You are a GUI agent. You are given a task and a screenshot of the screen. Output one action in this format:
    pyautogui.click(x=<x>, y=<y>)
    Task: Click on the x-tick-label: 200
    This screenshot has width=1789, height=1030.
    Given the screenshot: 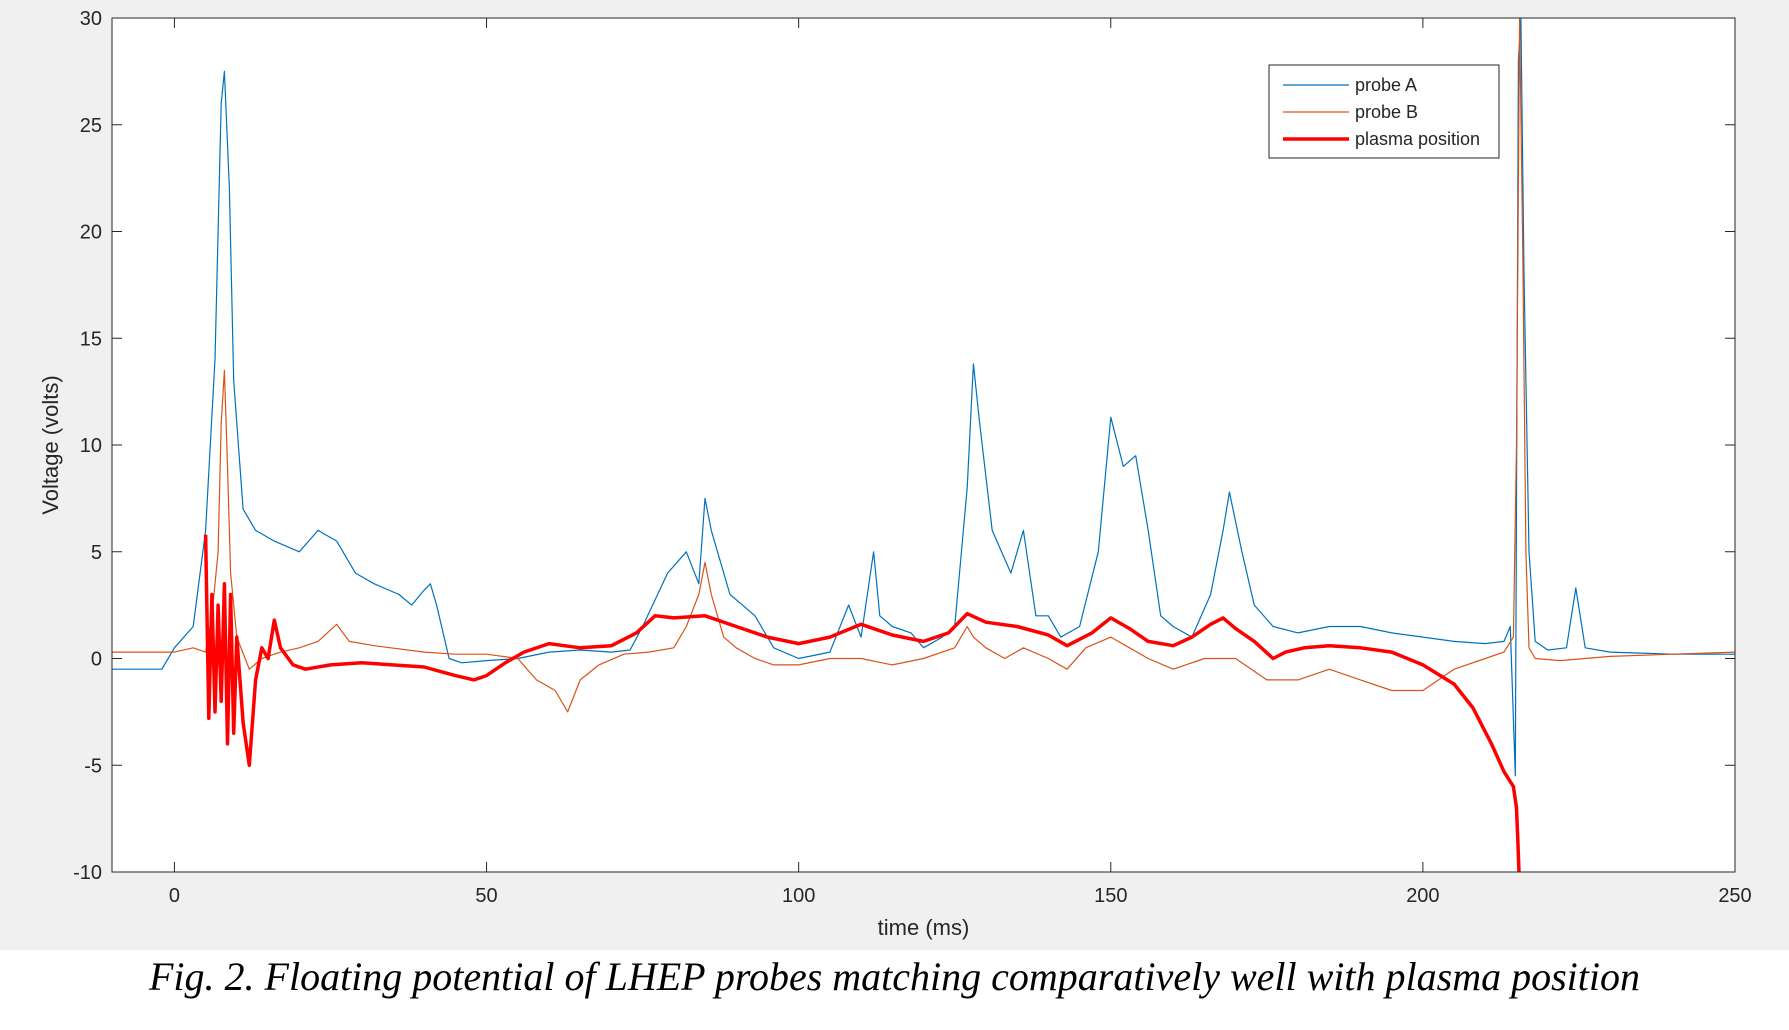 What is the action you would take?
    pyautogui.click(x=1422, y=896)
    